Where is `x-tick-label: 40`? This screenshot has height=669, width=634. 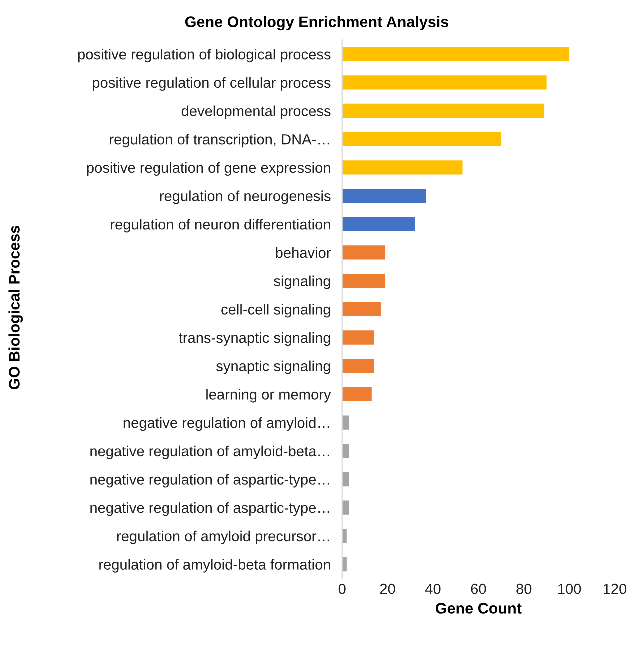
x-tick-label: 40 is located at coordinates (433, 589).